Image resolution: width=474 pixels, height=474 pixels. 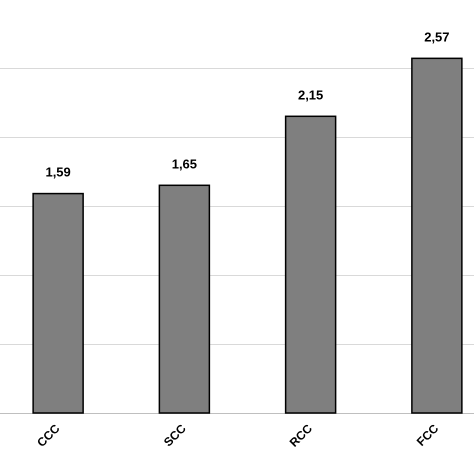 I want to click on x-tick-label-rcc: RCC, so click(x=301, y=435).